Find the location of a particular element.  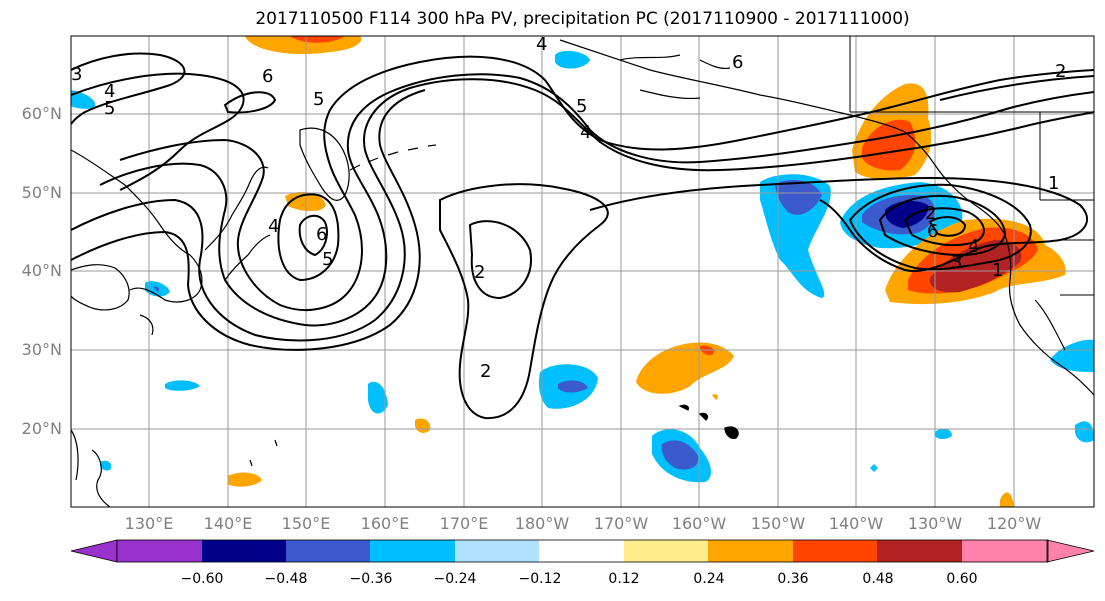

colorbar is located at coordinates (582, 551).